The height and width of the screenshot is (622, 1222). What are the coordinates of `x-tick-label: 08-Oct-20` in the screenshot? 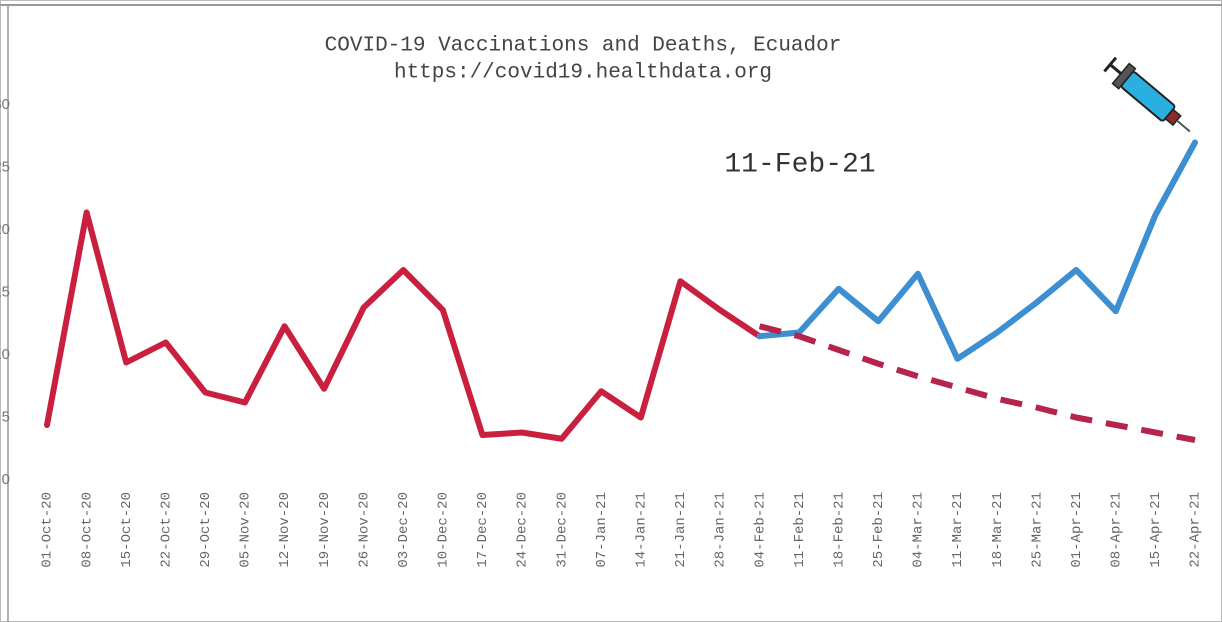 It's located at (87, 530).